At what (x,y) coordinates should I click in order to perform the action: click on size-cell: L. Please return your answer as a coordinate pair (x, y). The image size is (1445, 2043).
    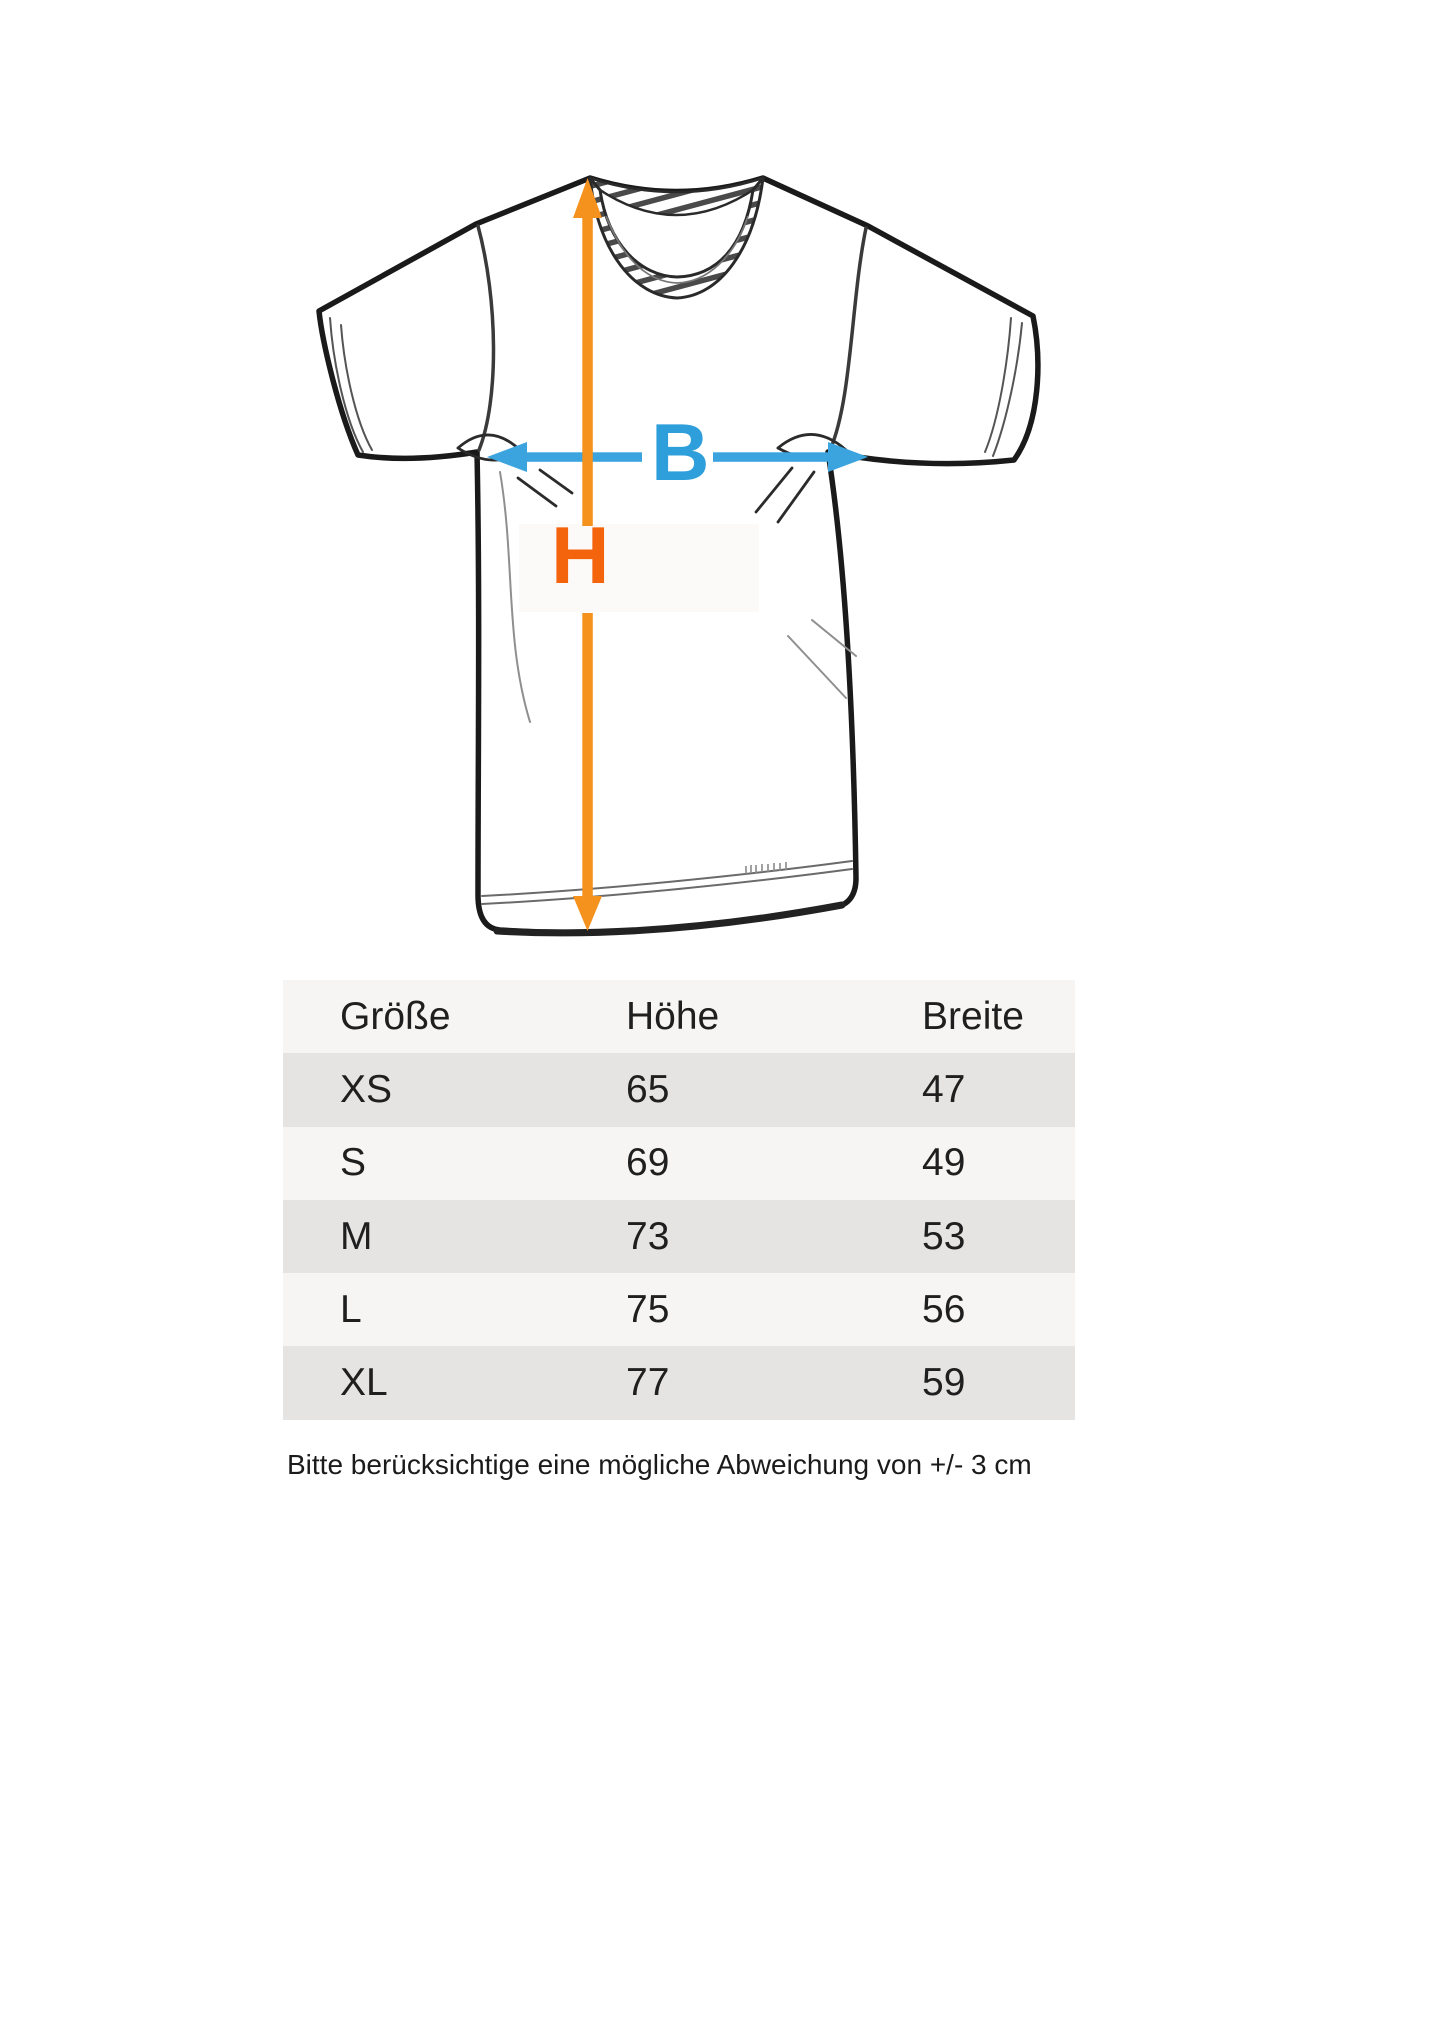
    Looking at the image, I should click on (351, 1309).